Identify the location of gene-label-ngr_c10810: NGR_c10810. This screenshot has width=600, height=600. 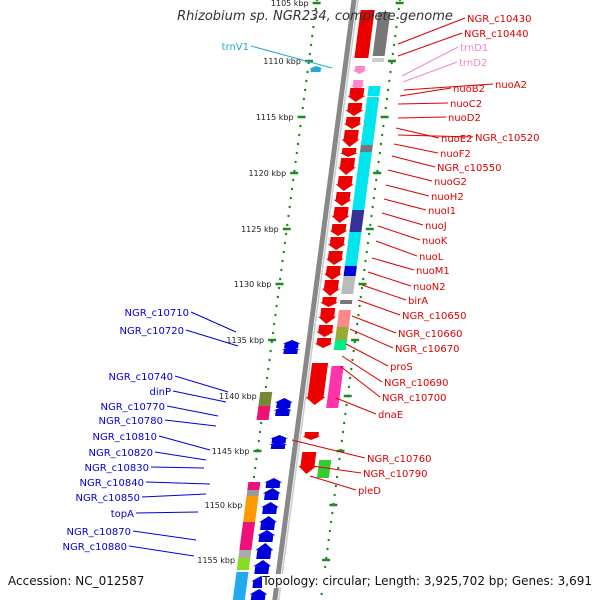
(125, 437).